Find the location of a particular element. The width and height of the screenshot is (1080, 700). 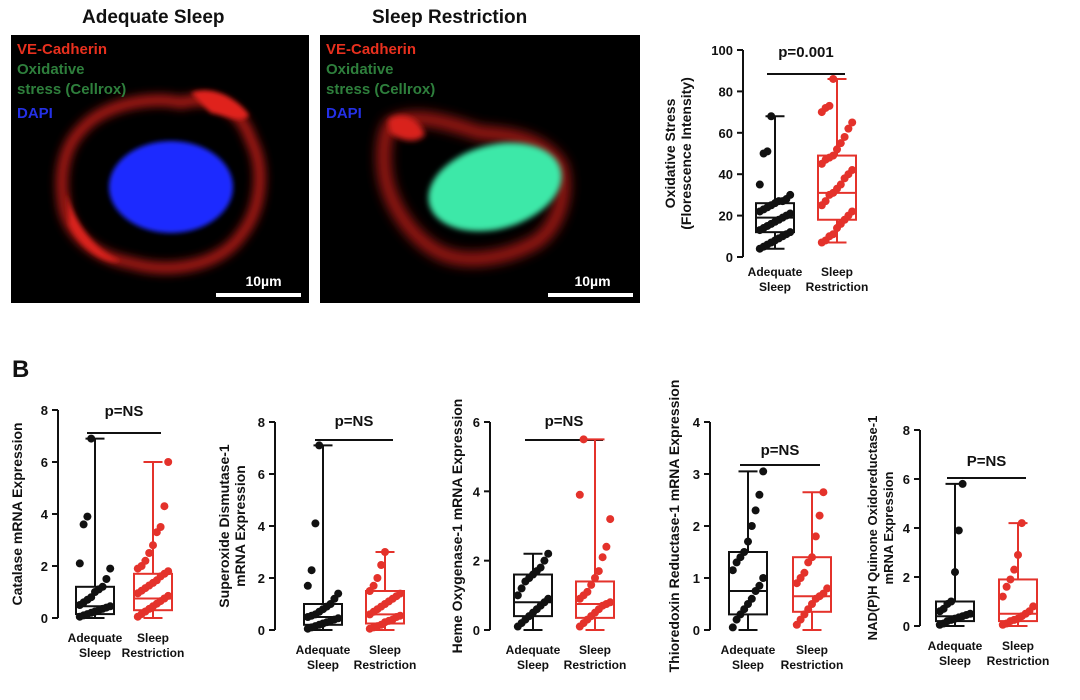

significance-label: p=0.001 is located at coordinates (805, 52).